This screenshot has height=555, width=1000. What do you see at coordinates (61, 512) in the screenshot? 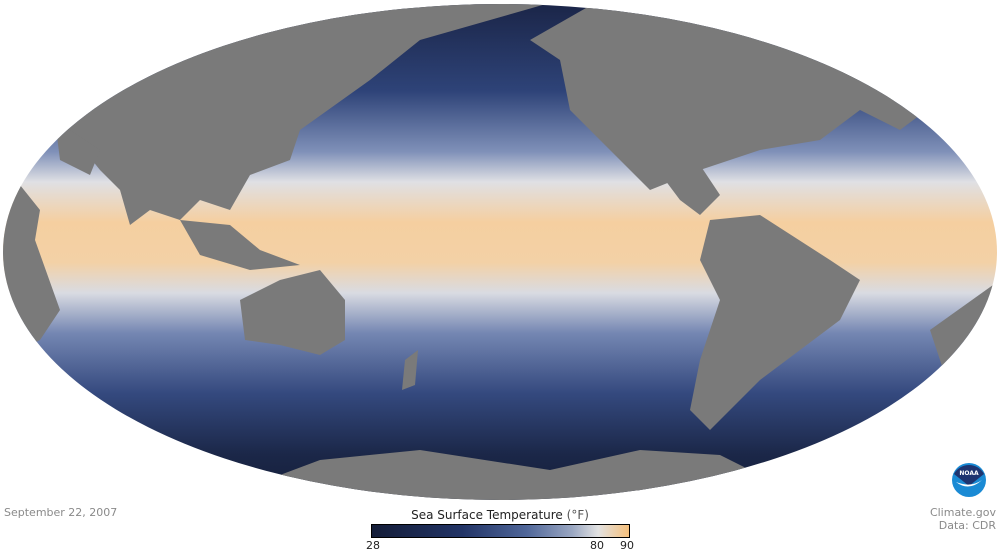
I see `date-label: September 22, 2007` at bounding box center [61, 512].